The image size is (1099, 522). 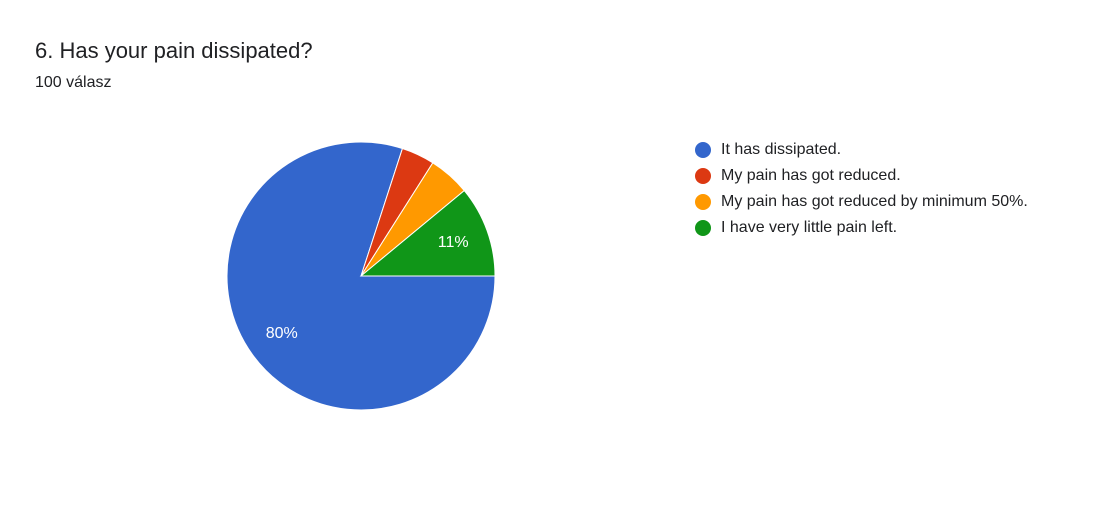 I want to click on legend-item: I have very little pain left., so click(x=865, y=228).